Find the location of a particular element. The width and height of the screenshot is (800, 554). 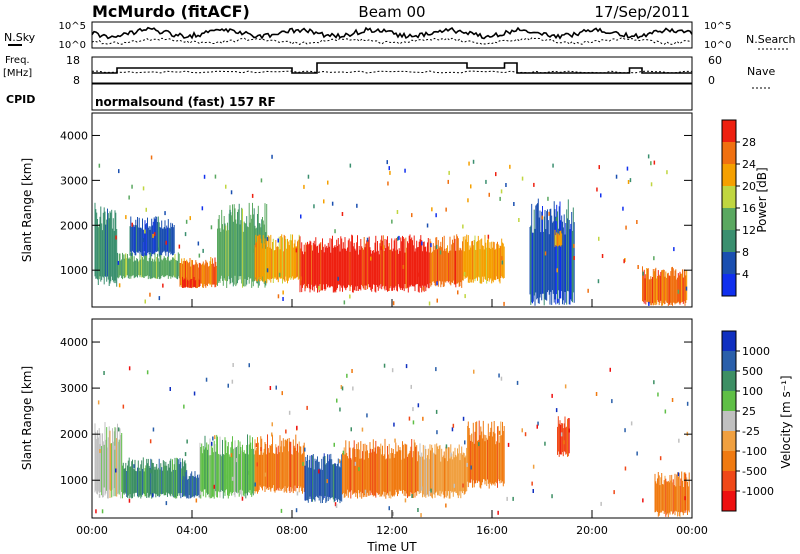

colorbar-tick-label: 100 is located at coordinates (752, 391).